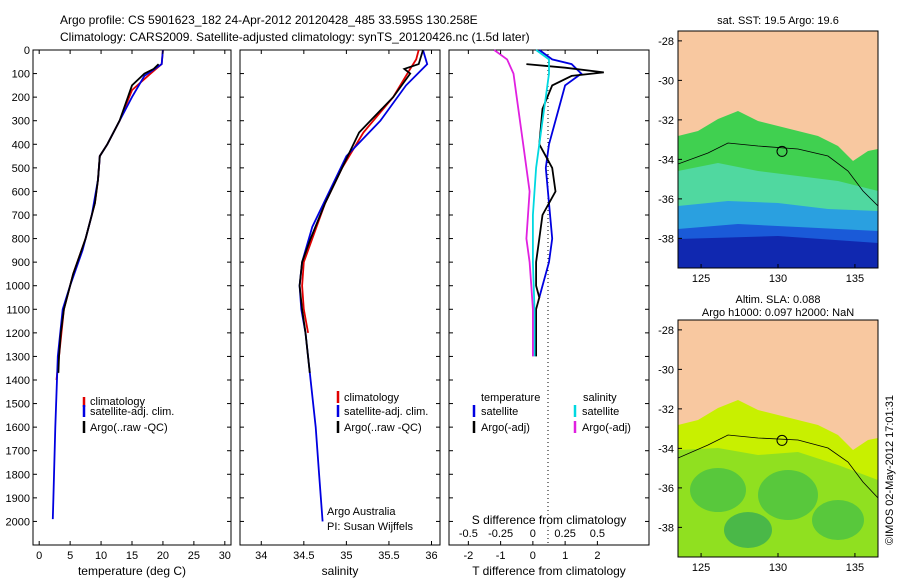 The height and width of the screenshot is (580, 900). Describe the element at coordinates (468, 556) in the screenshot. I see `x-tick-label: -2` at that location.